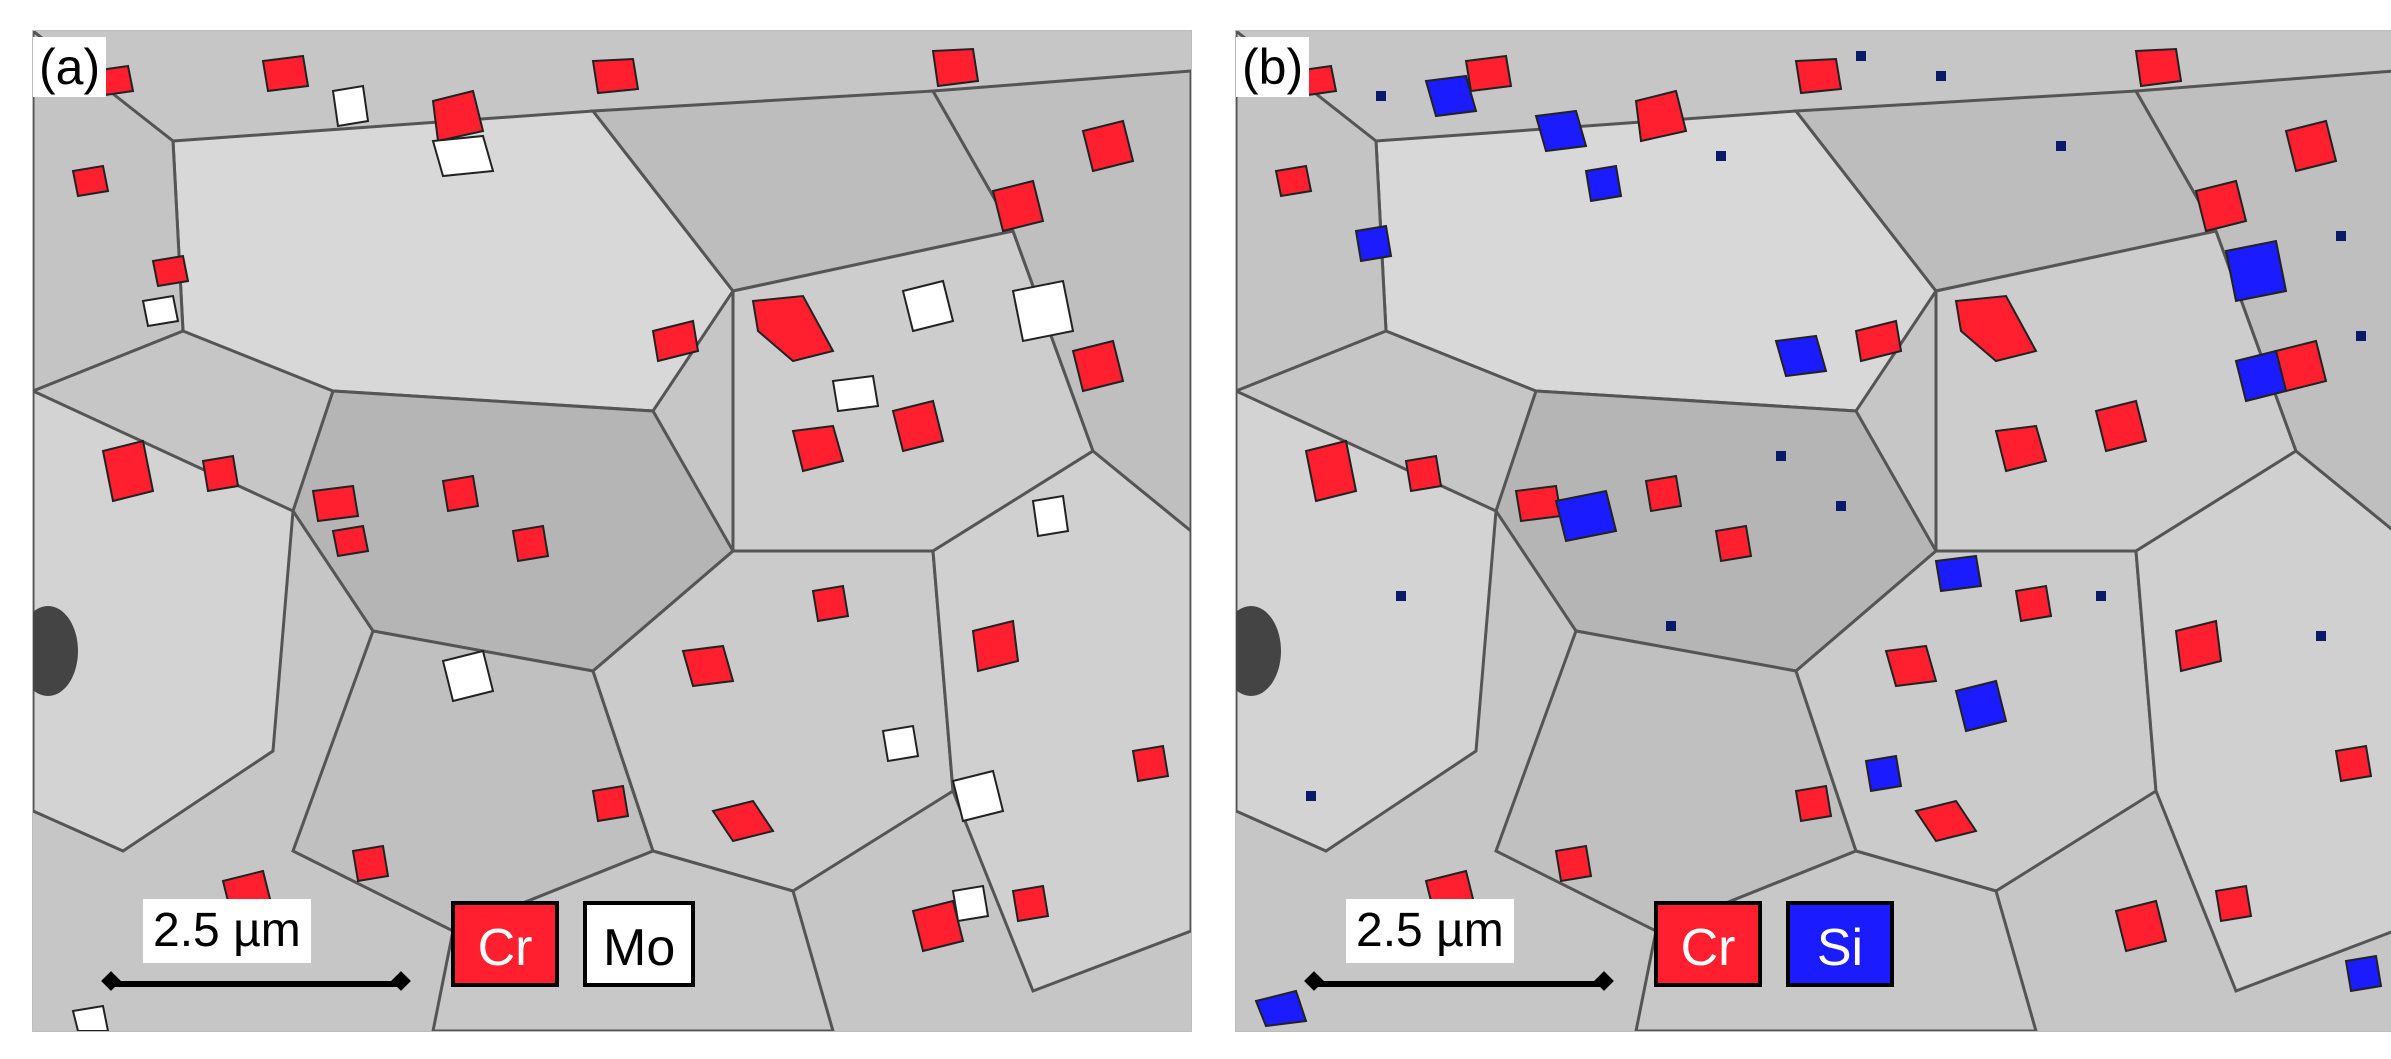 The image size is (2391, 1059). I want to click on panel-label-b: (b), so click(1273, 67).